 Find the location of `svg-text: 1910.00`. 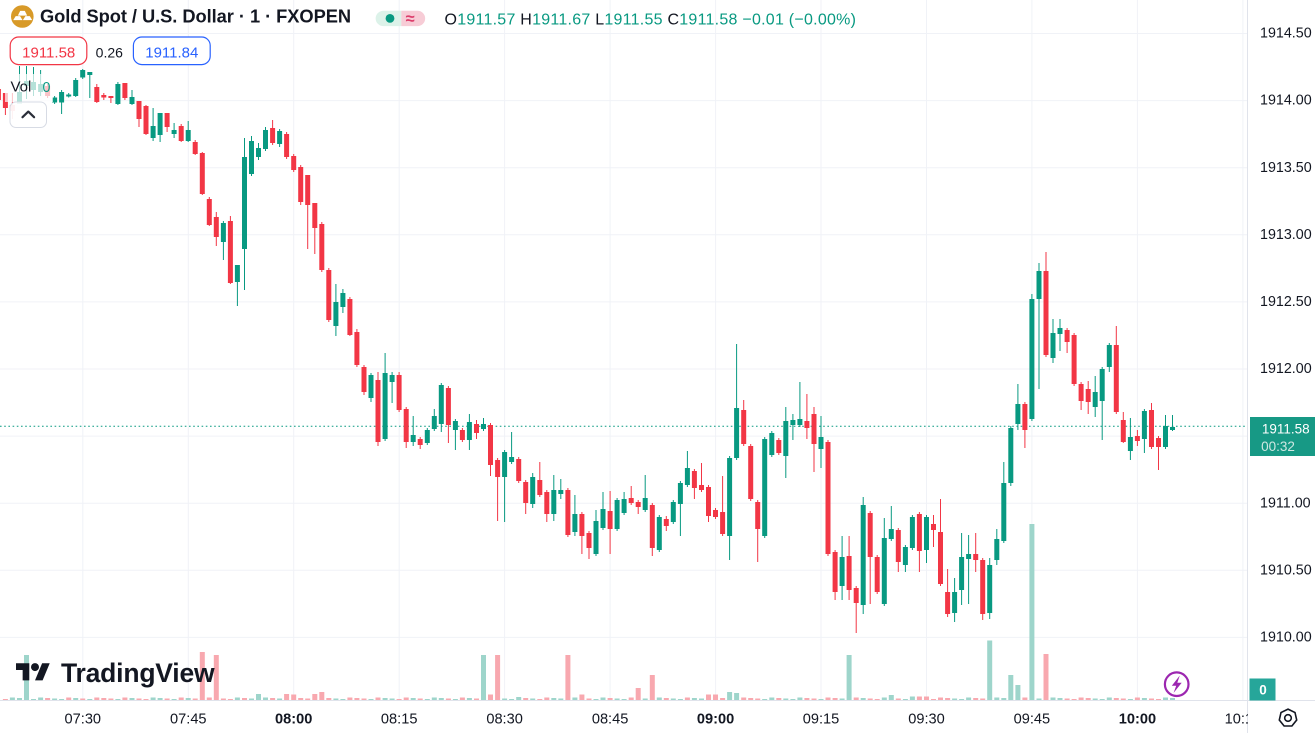

svg-text: 1910.00 is located at coordinates (1286, 638).